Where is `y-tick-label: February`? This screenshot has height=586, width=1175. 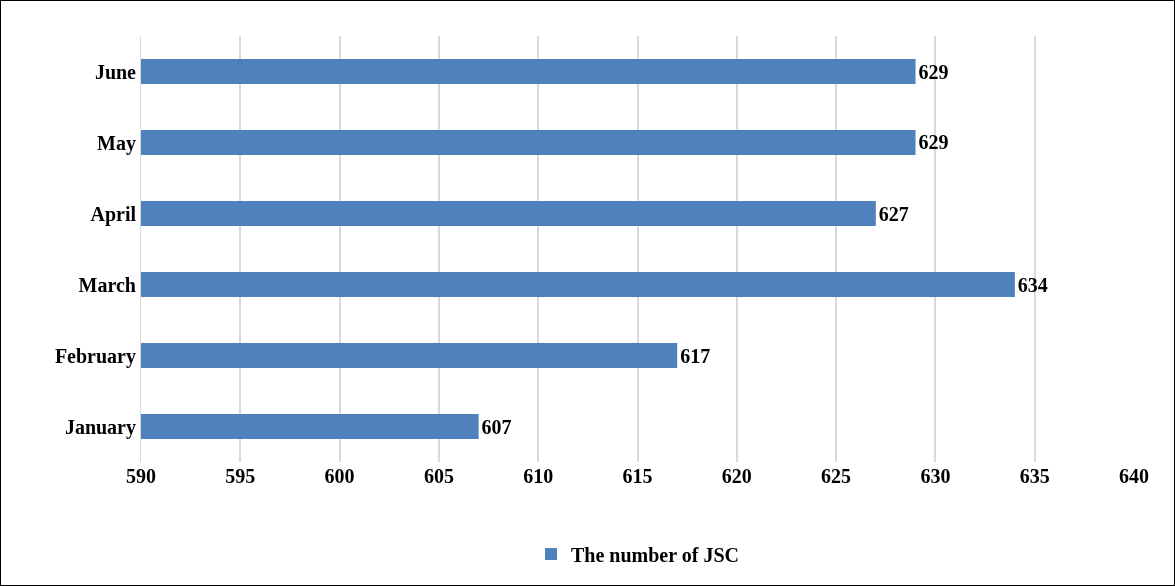 y-tick-label: February is located at coordinates (95, 356).